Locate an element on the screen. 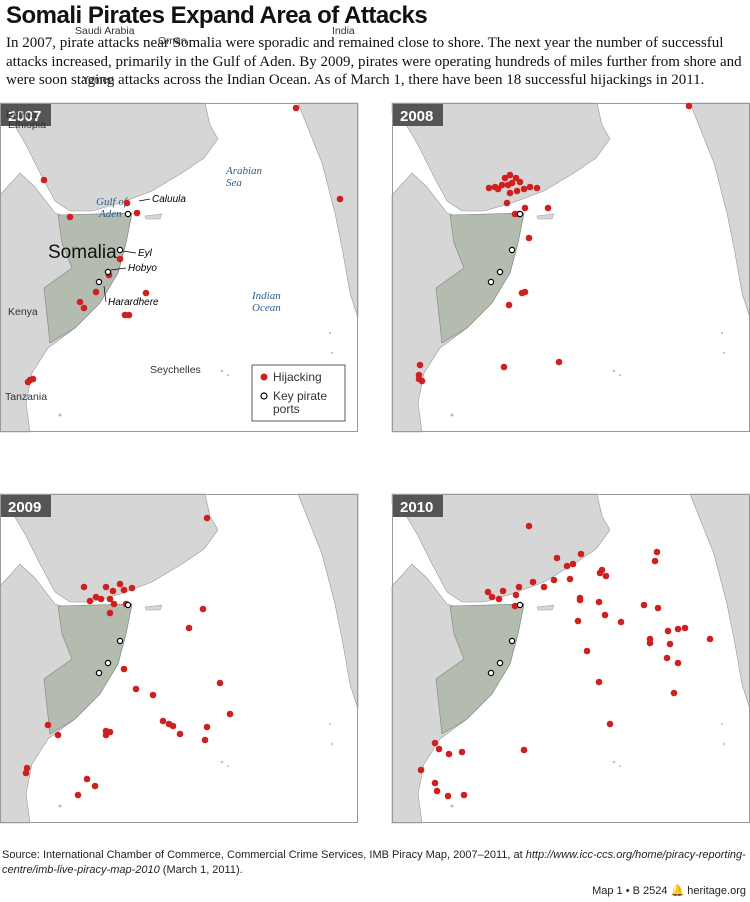  sea-label: Indian is located at coordinates (266, 296).